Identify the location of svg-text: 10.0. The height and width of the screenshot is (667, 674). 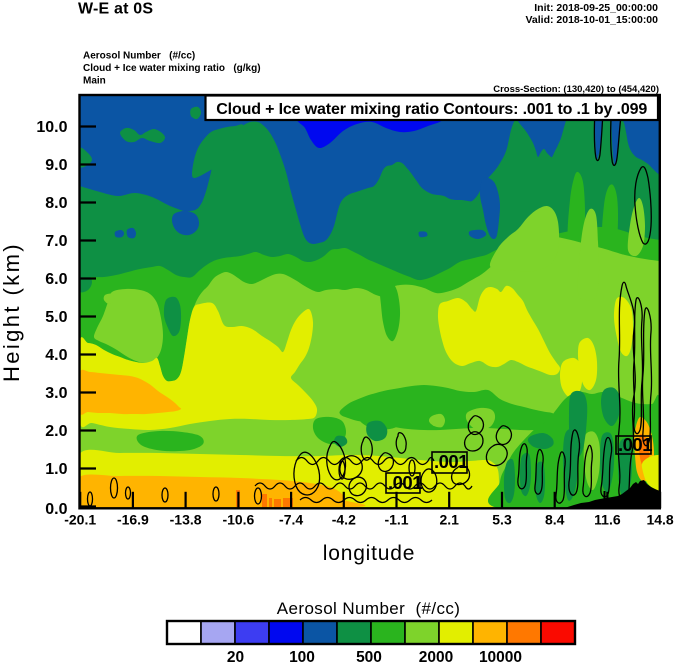
(51, 127).